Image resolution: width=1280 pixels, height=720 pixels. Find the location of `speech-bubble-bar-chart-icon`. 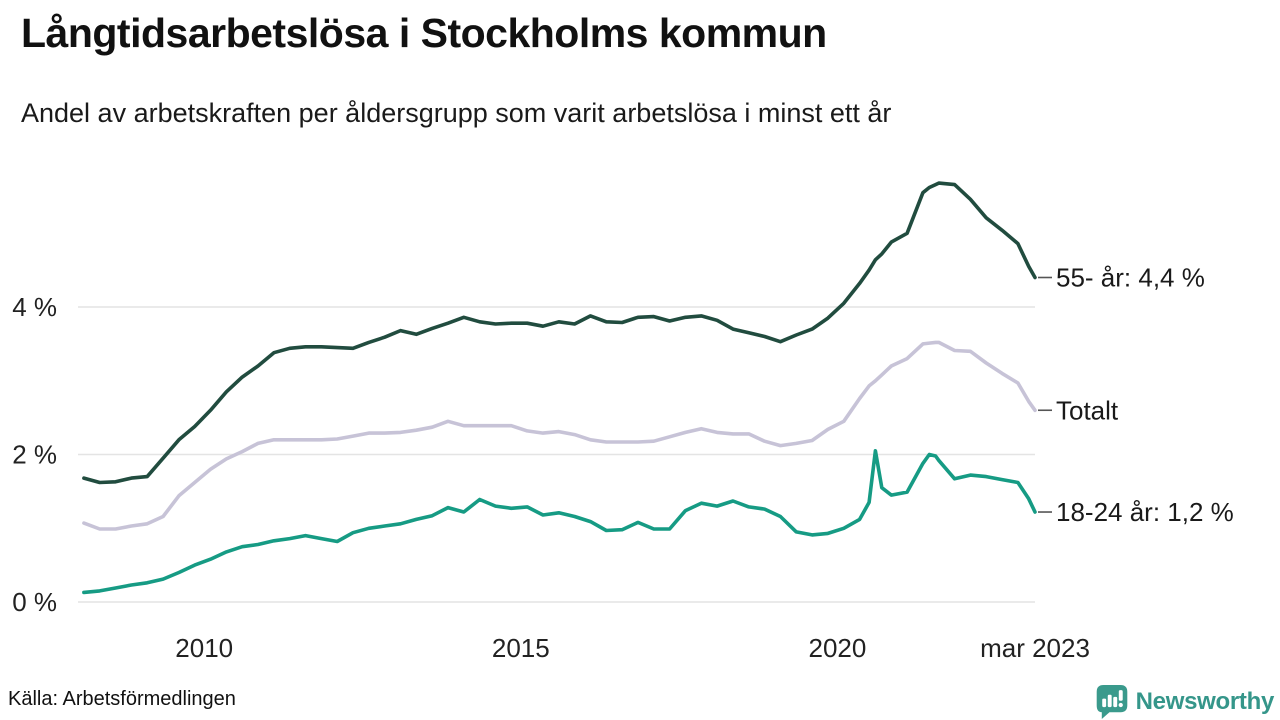

speech-bubble-bar-chart-icon is located at coordinates (1111, 702).